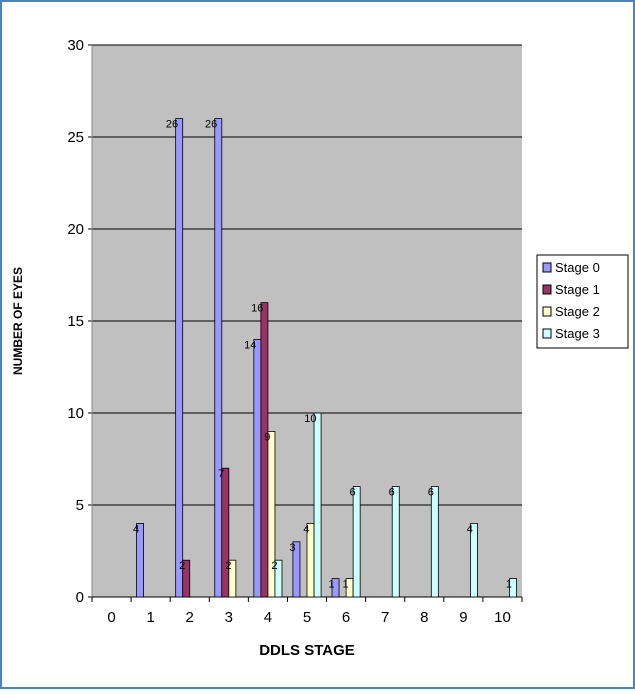  Describe the element at coordinates (257, 309) in the screenshot. I see `data-label: 16` at that location.